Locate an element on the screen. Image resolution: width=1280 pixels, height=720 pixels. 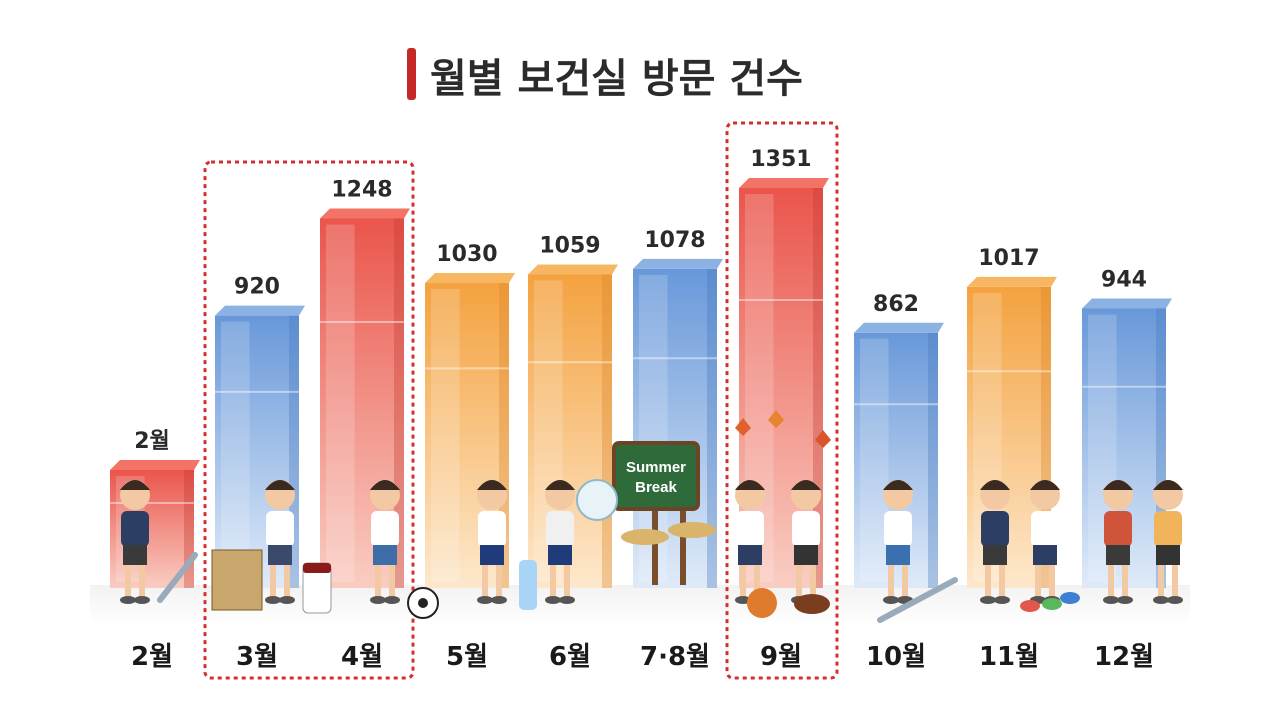
basketball-icon is located at coordinates (762, 603).